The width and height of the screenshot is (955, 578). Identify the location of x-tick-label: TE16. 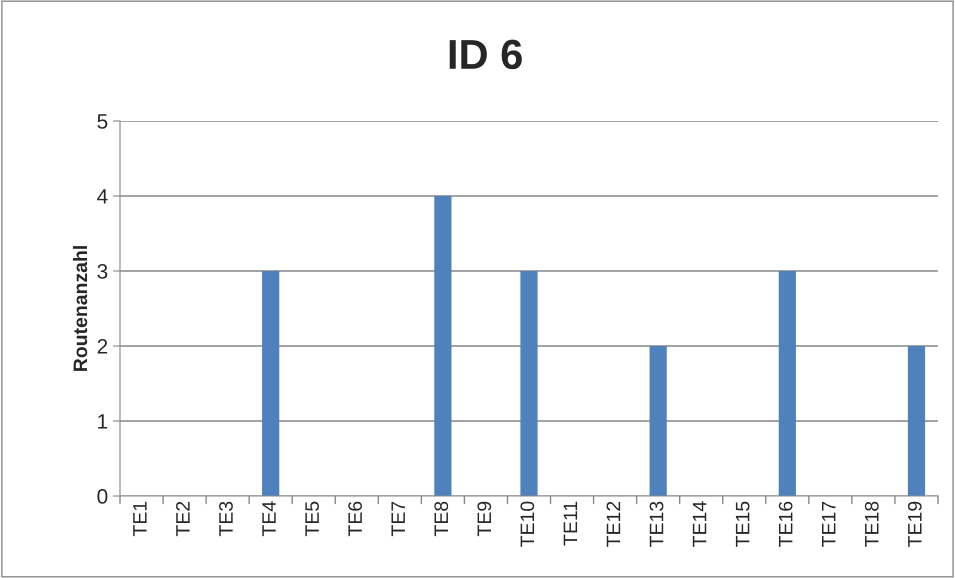
(785, 524).